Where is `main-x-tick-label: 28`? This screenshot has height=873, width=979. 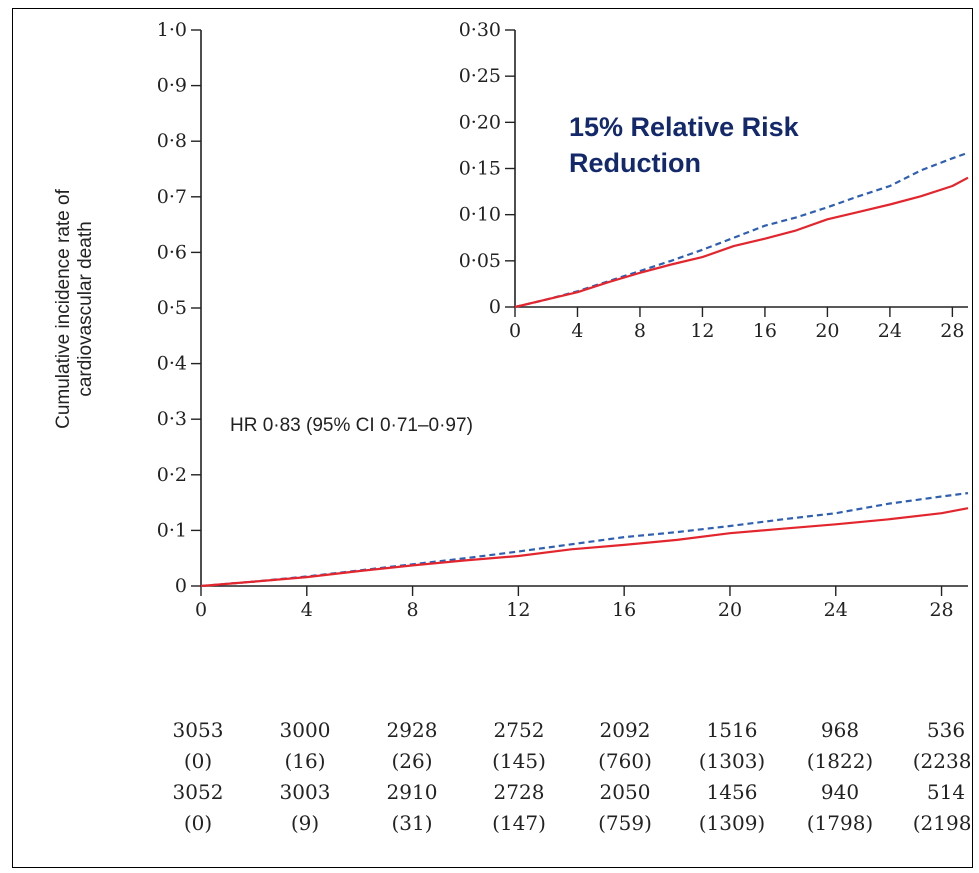 main-x-tick-label: 28 is located at coordinates (941, 610).